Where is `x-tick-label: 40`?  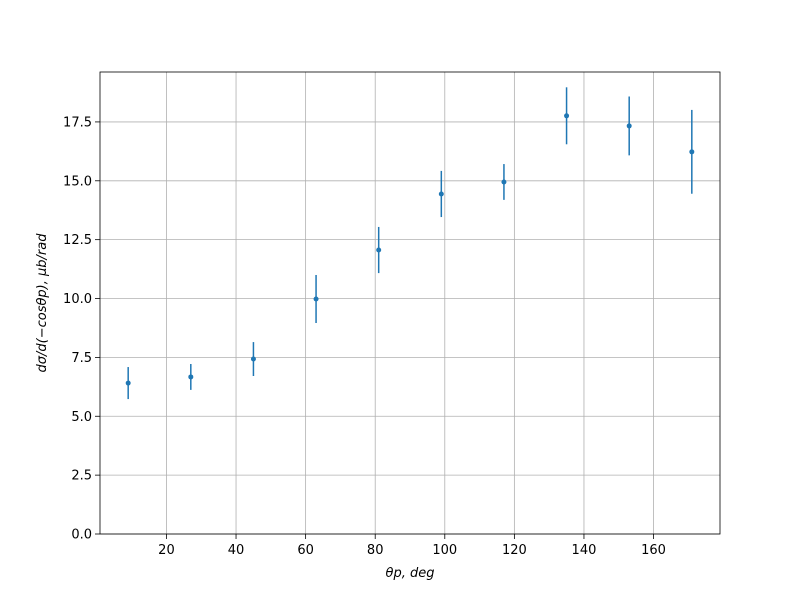 x-tick-label: 40 is located at coordinates (236, 550).